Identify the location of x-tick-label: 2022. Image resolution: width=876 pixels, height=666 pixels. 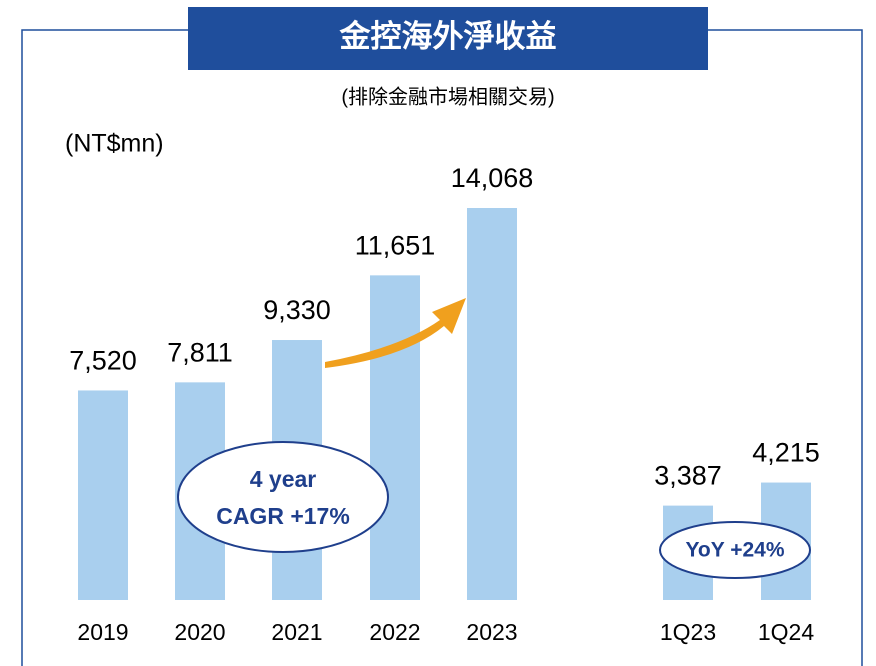
(394, 632).